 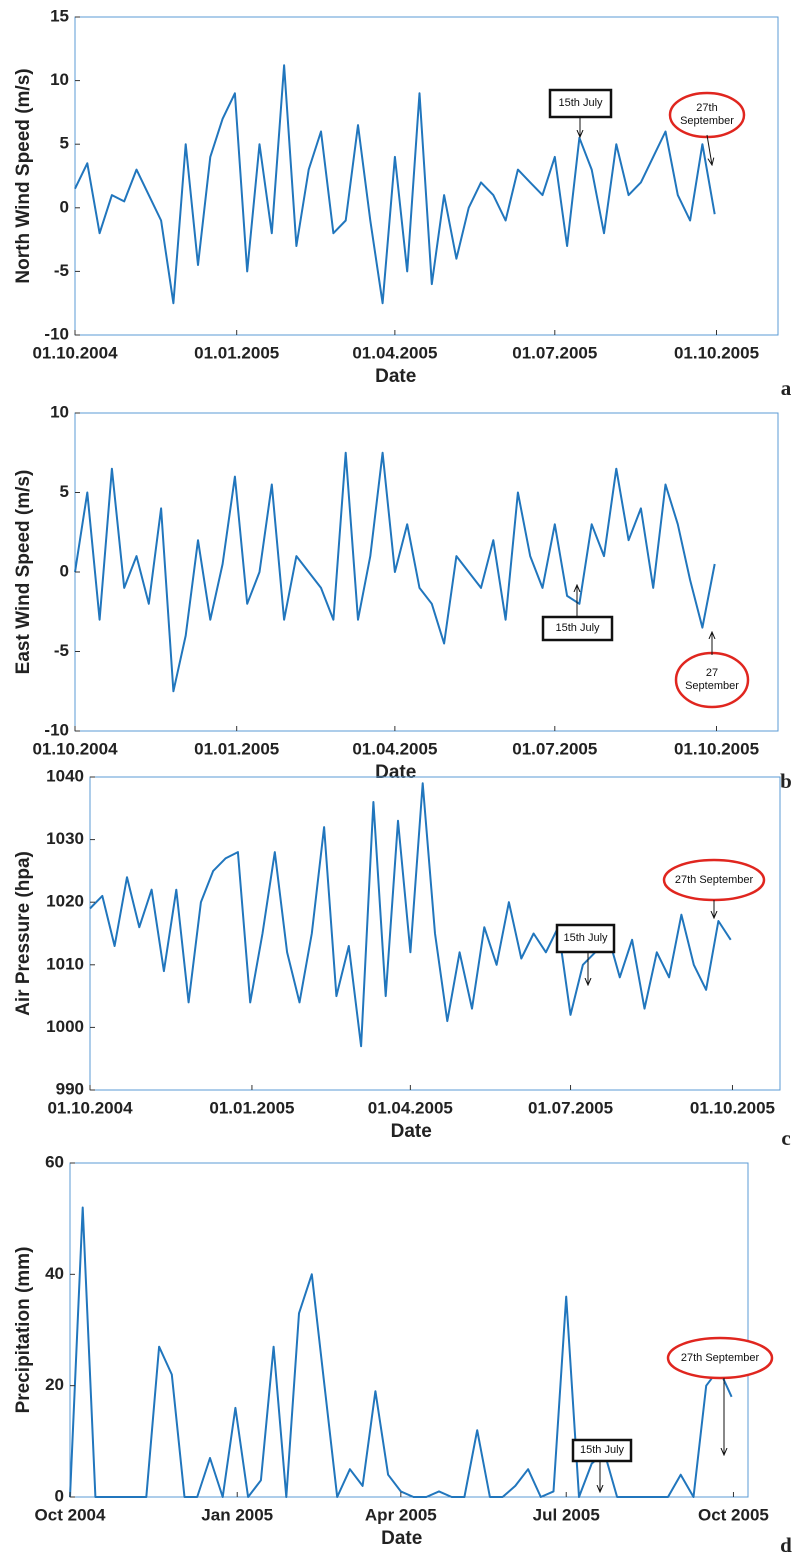 I want to click on y-axis-label: North Wind Speed (m/s), so click(x=23, y=175).